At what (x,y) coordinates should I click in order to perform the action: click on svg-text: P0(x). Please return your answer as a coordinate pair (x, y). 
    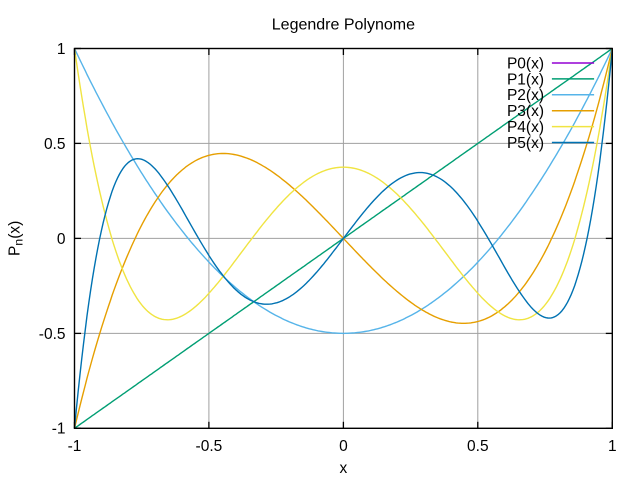
    Looking at the image, I should click on (525, 63).